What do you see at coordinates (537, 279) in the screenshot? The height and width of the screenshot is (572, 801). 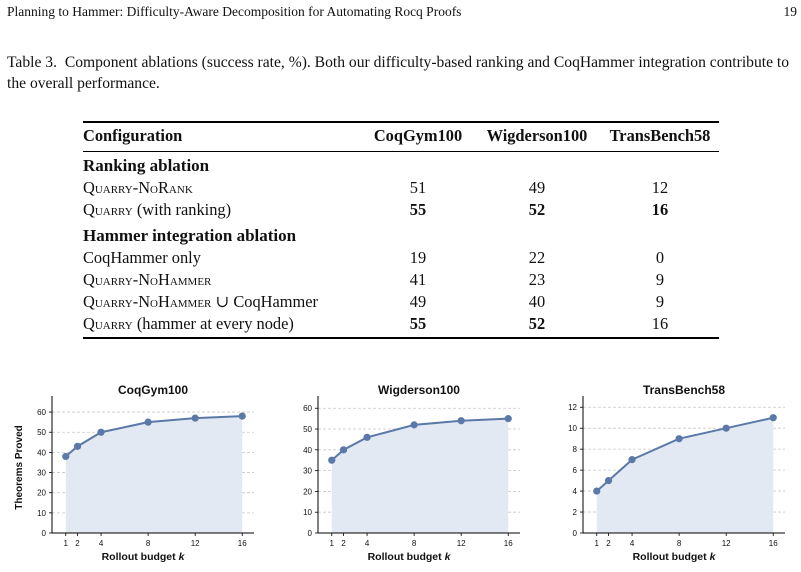 I see `value-cell: 23` at bounding box center [537, 279].